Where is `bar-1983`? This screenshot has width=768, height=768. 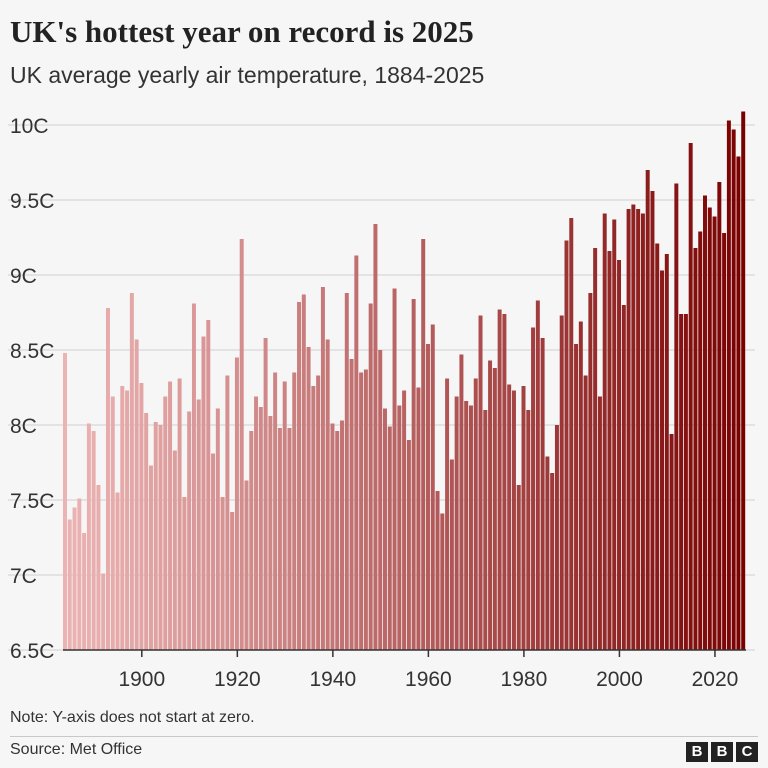 bar-1983 is located at coordinates (537, 475).